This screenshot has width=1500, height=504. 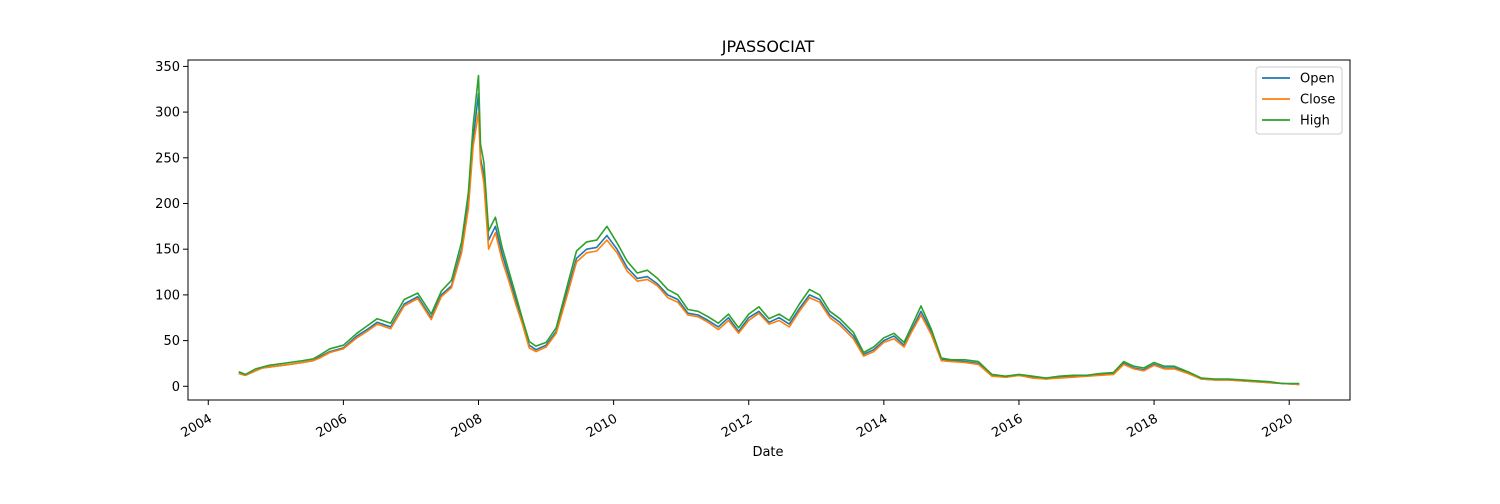 What do you see at coordinates (1315, 121) in the screenshot?
I see `legend-label-high: High` at bounding box center [1315, 121].